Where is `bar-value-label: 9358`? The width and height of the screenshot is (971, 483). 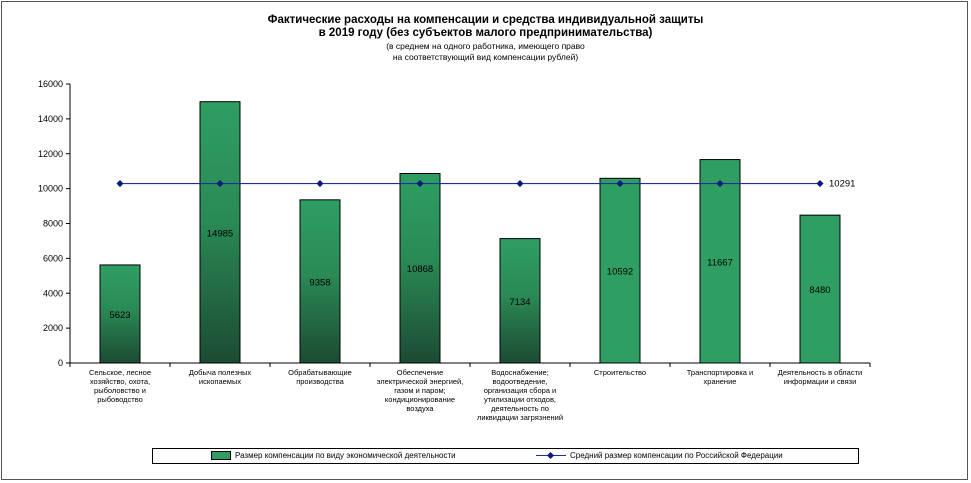 bar-value-label: 9358 is located at coordinates (319, 282).